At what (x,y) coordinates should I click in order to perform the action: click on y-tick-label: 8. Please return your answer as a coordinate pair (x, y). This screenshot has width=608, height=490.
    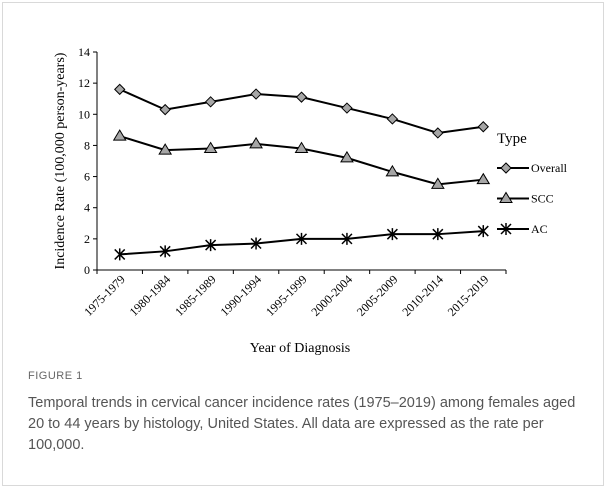
    Looking at the image, I should click on (87, 145).